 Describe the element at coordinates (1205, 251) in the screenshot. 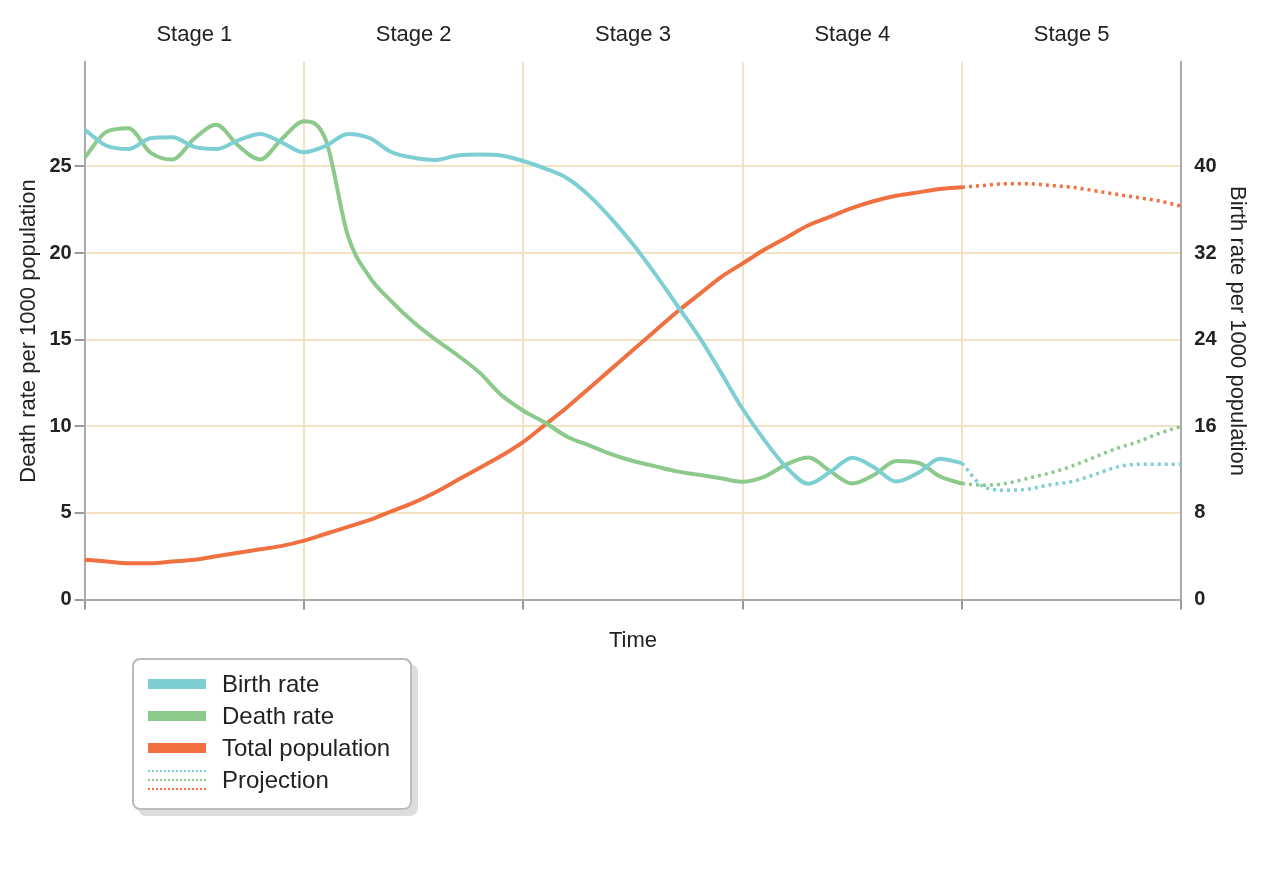

I see `y2-tick-label: 32` at that location.